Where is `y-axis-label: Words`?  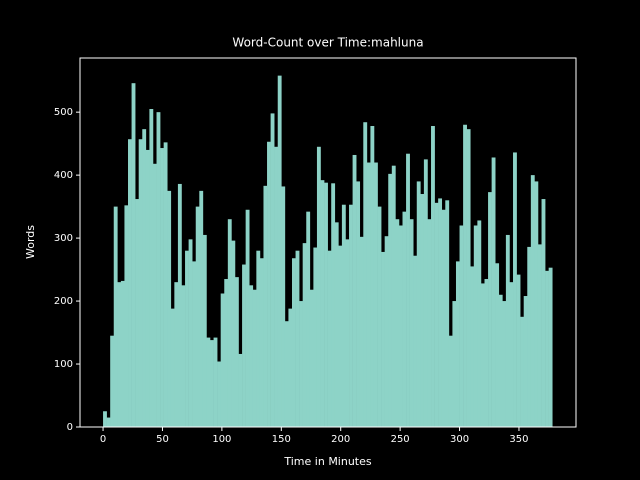
y-axis-label: Words is located at coordinates (30, 242).